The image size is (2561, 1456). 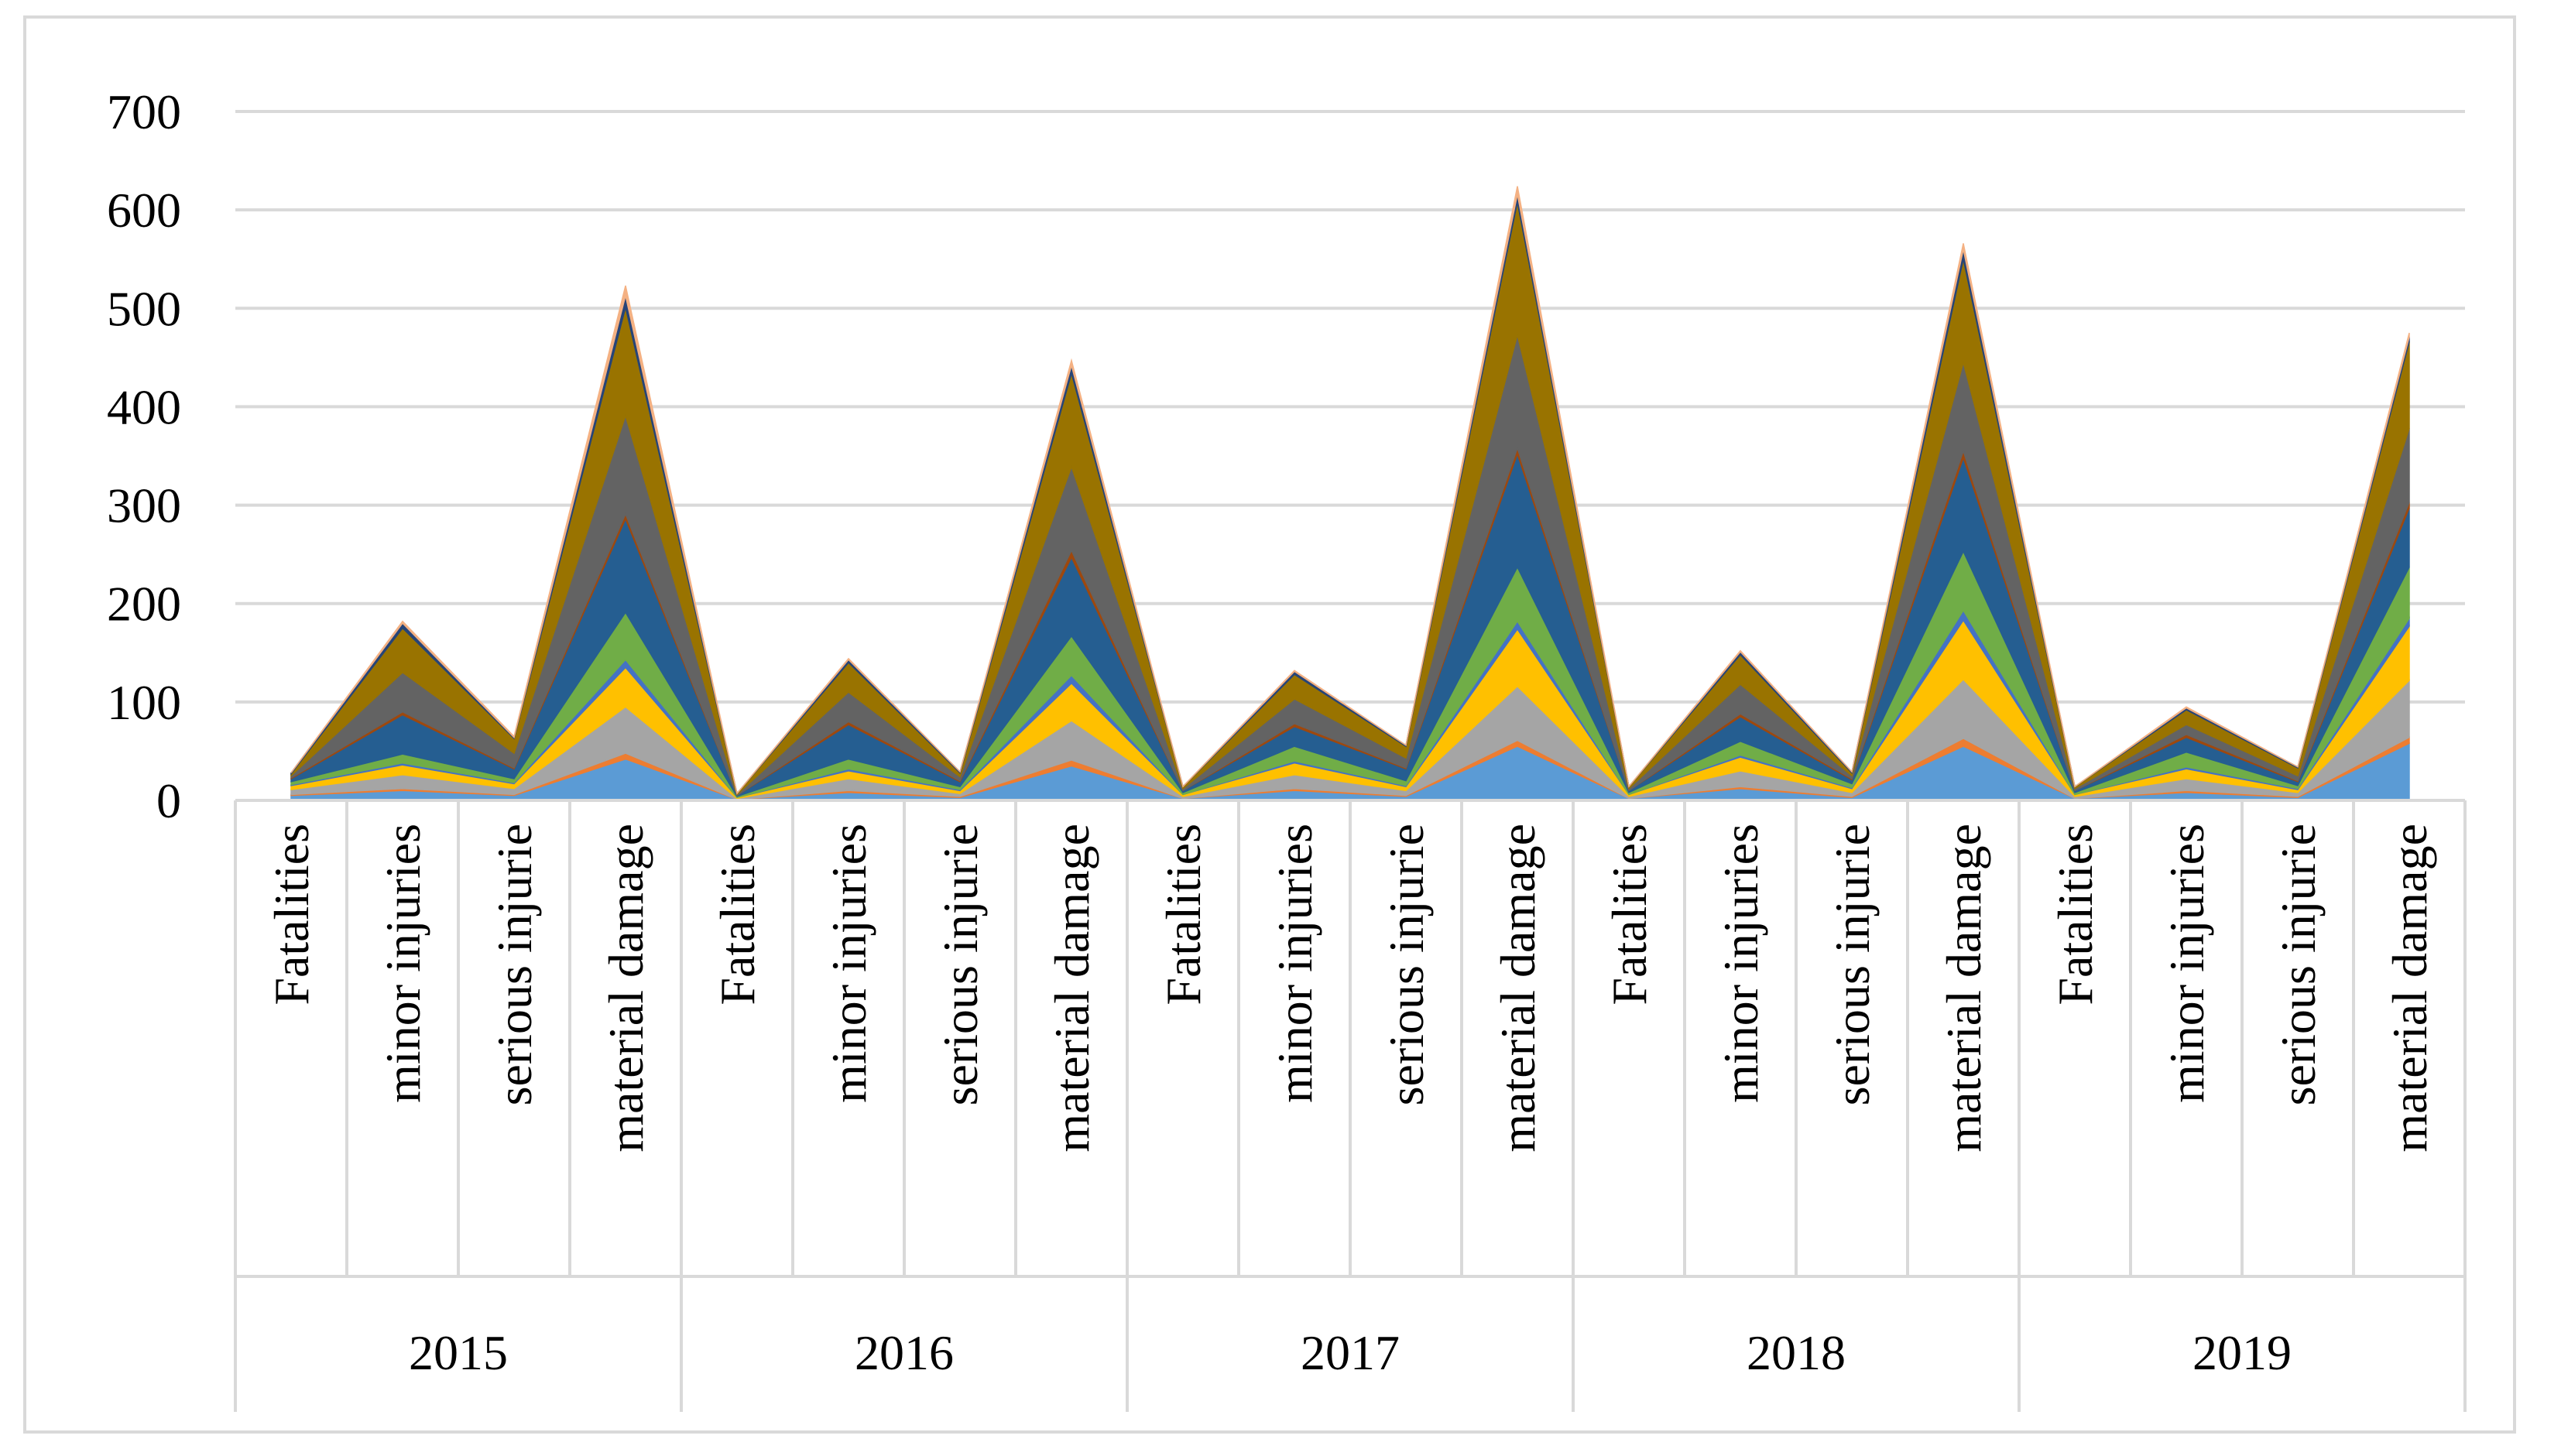 I want to click on year-label: 2019, so click(x=2242, y=1353).